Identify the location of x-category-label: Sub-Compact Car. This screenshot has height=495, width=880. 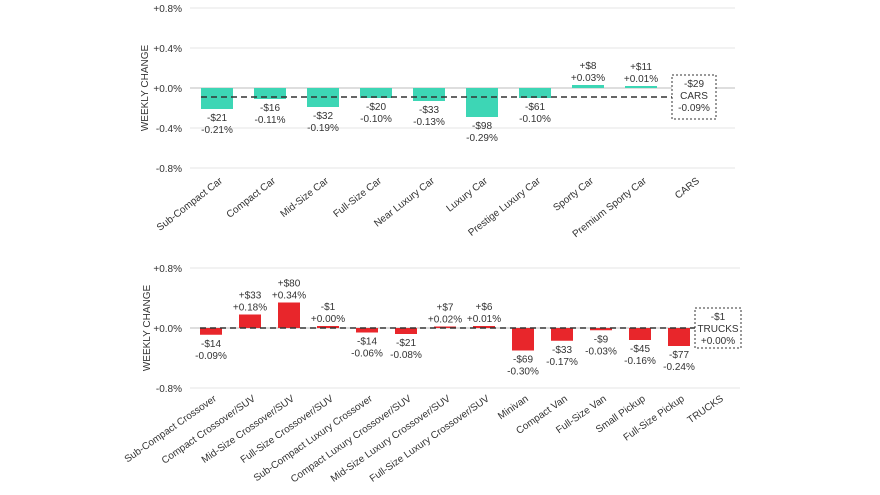
(190, 204).